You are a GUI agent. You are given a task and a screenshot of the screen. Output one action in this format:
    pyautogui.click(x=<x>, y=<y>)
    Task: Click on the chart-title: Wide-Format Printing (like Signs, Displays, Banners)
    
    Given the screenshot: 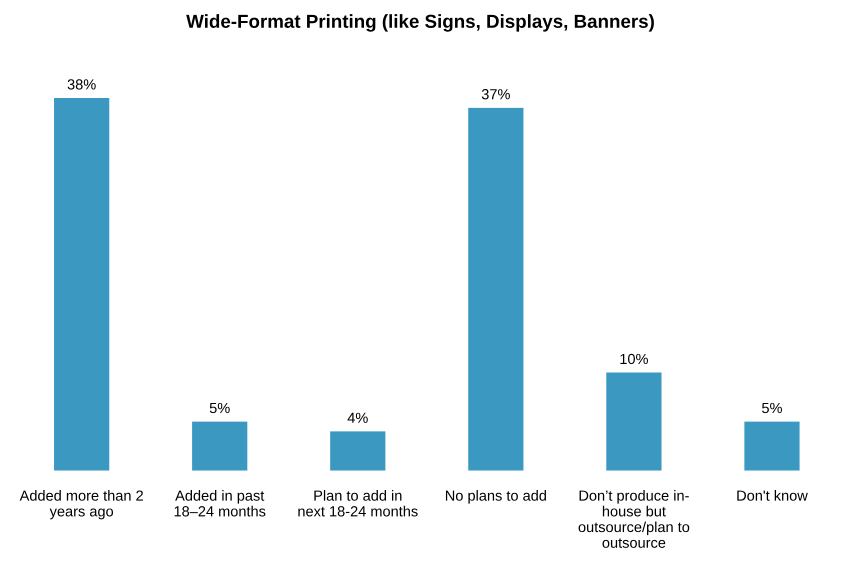 What is the action you would take?
    pyautogui.click(x=420, y=23)
    